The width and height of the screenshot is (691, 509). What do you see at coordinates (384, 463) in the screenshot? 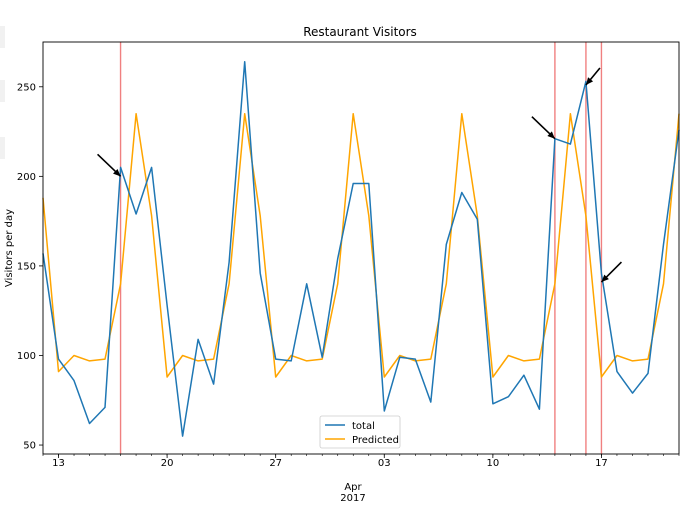
I see `x-tick-label: 03` at bounding box center [384, 463].